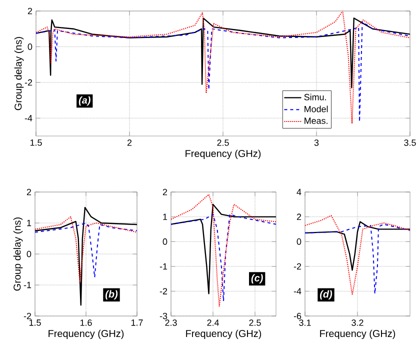  Describe the element at coordinates (129, 143) in the screenshot. I see `x-tick-label: 2` at that location.